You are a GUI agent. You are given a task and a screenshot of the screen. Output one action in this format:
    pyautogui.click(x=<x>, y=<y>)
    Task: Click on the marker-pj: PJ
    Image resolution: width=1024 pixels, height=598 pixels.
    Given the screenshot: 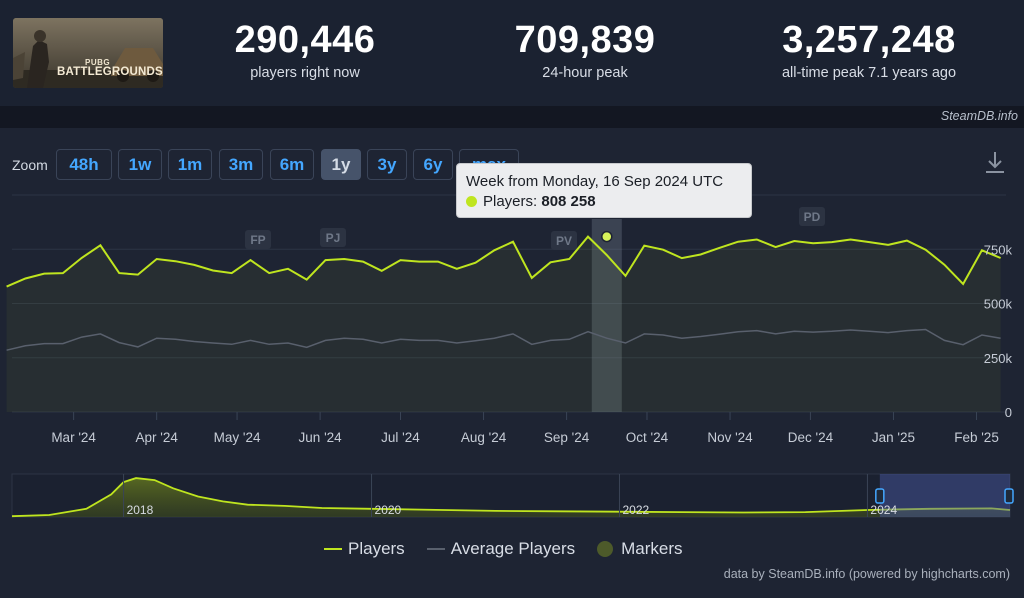 What is the action you would take?
    pyautogui.click(x=333, y=237)
    